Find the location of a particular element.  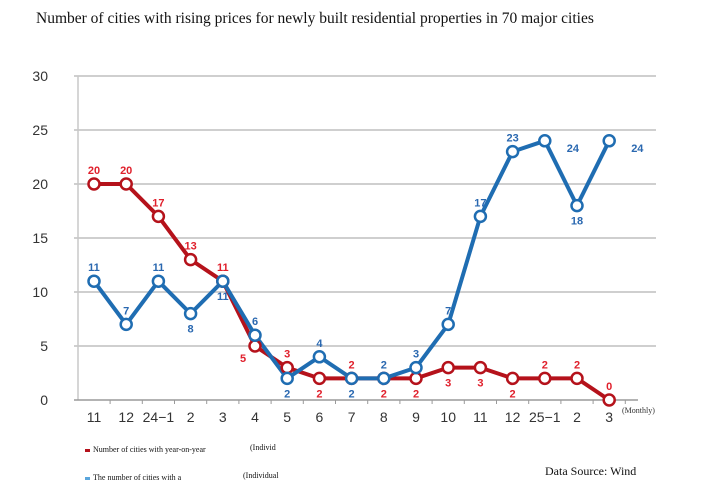

x-tick-label: 9 is located at coordinates (416, 417).